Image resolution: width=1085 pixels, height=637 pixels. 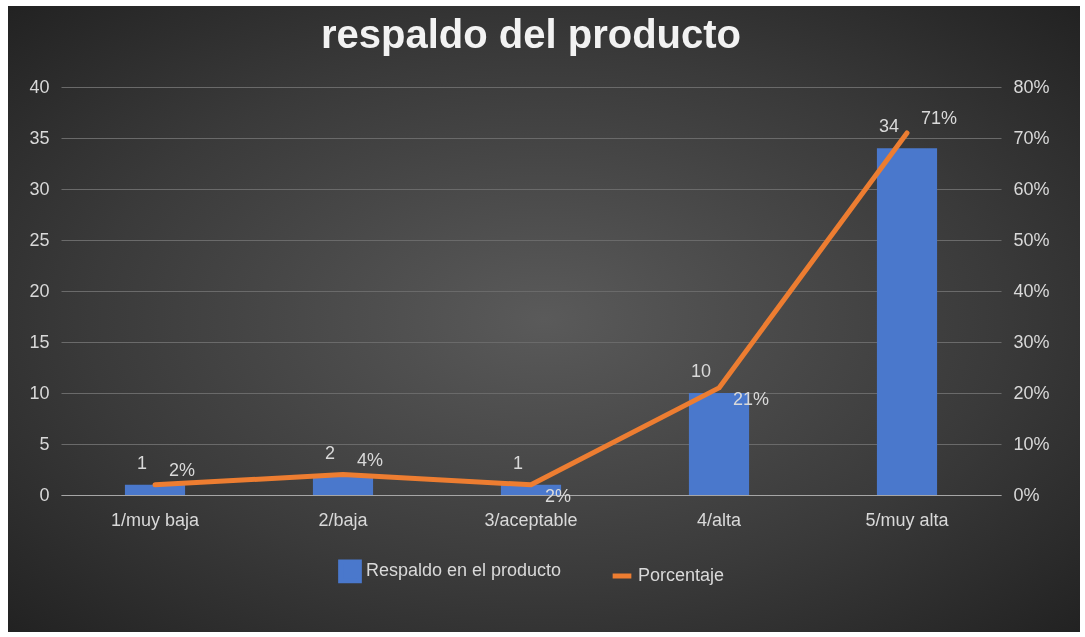 I want to click on data-label: 2%, so click(x=182, y=469).